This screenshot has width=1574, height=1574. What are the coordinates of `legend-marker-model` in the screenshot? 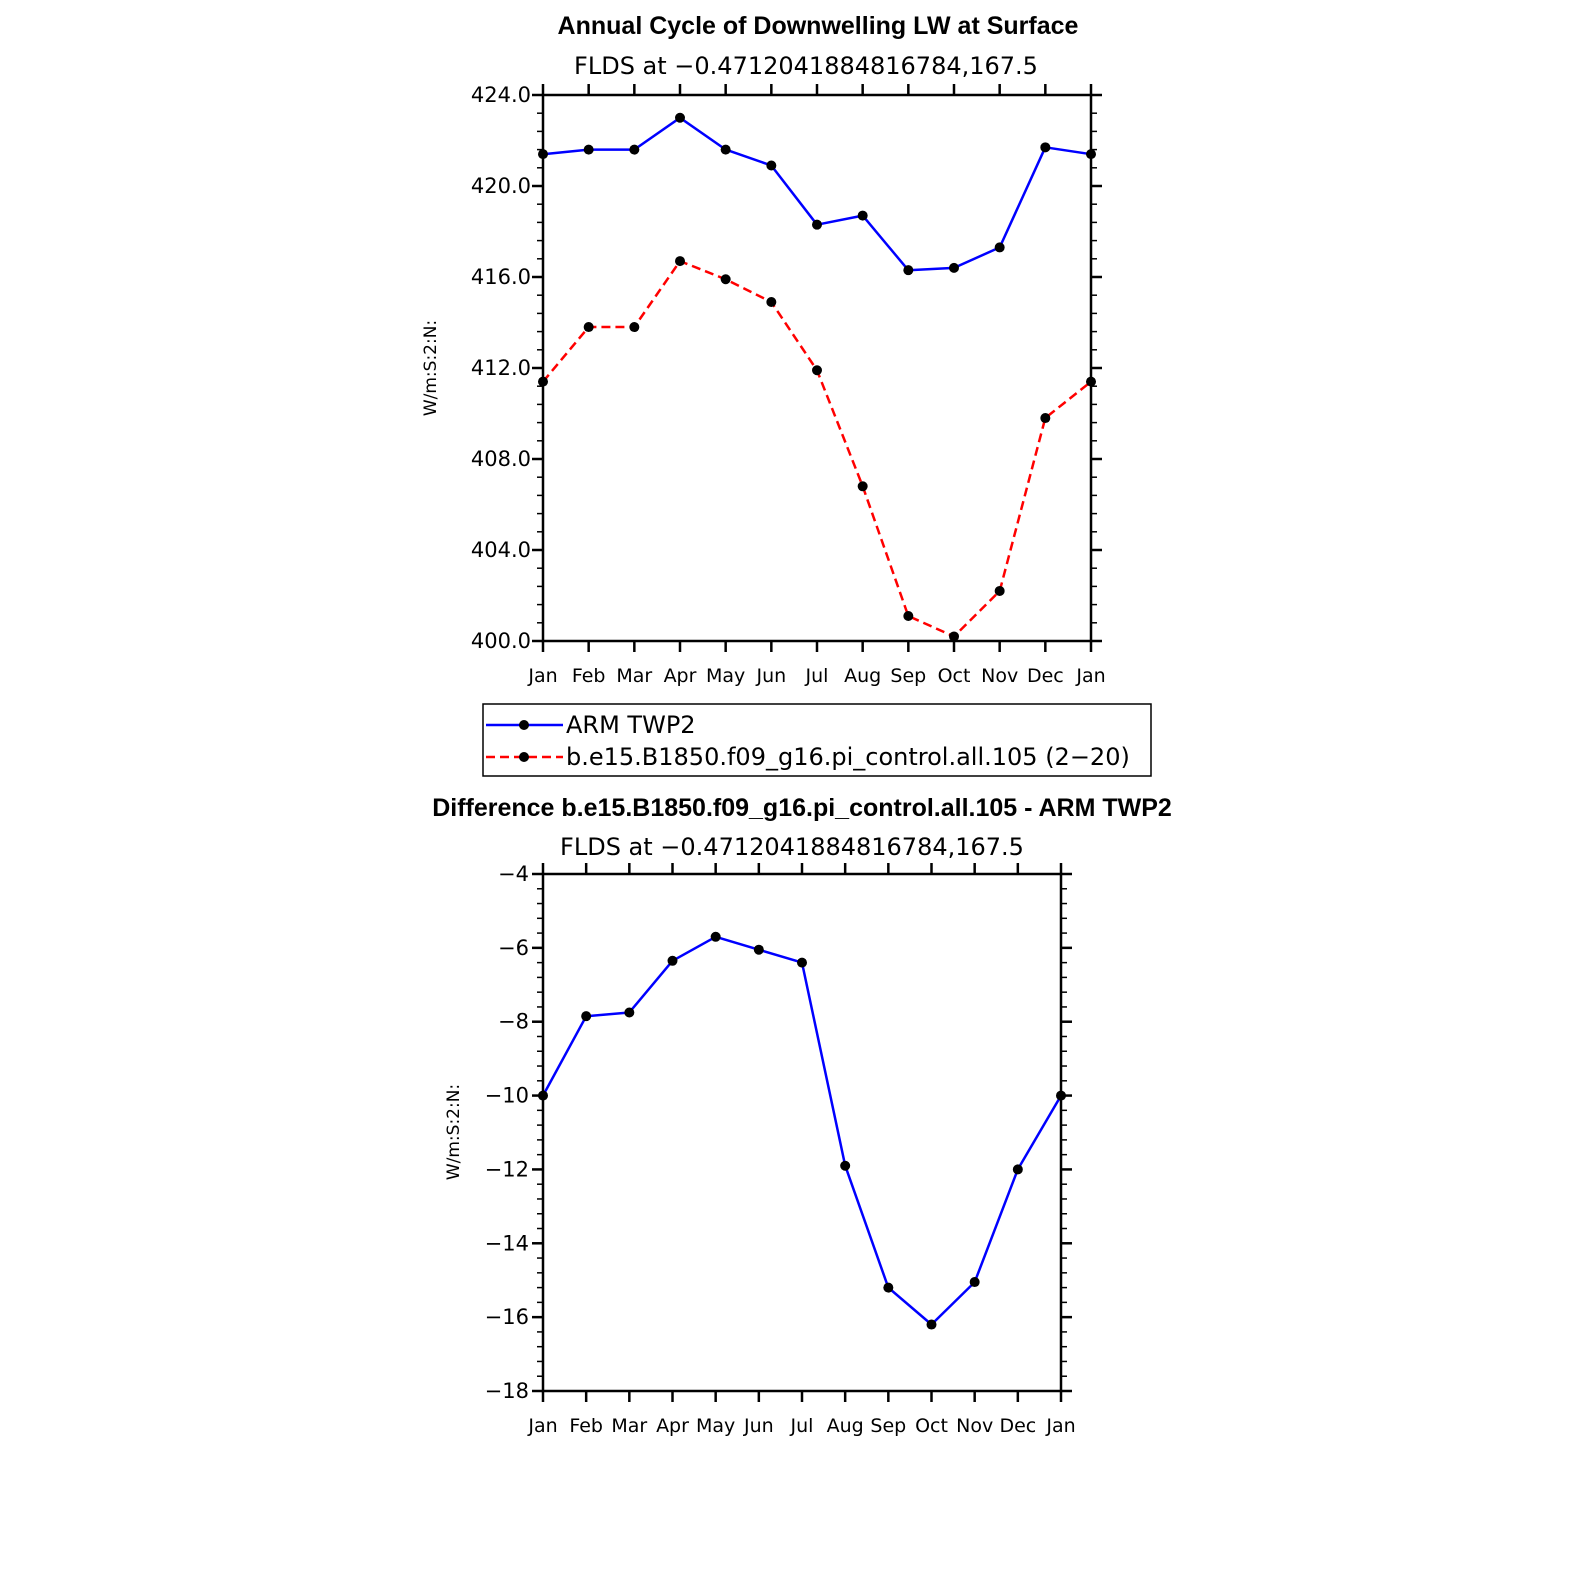 It's located at (524, 757).